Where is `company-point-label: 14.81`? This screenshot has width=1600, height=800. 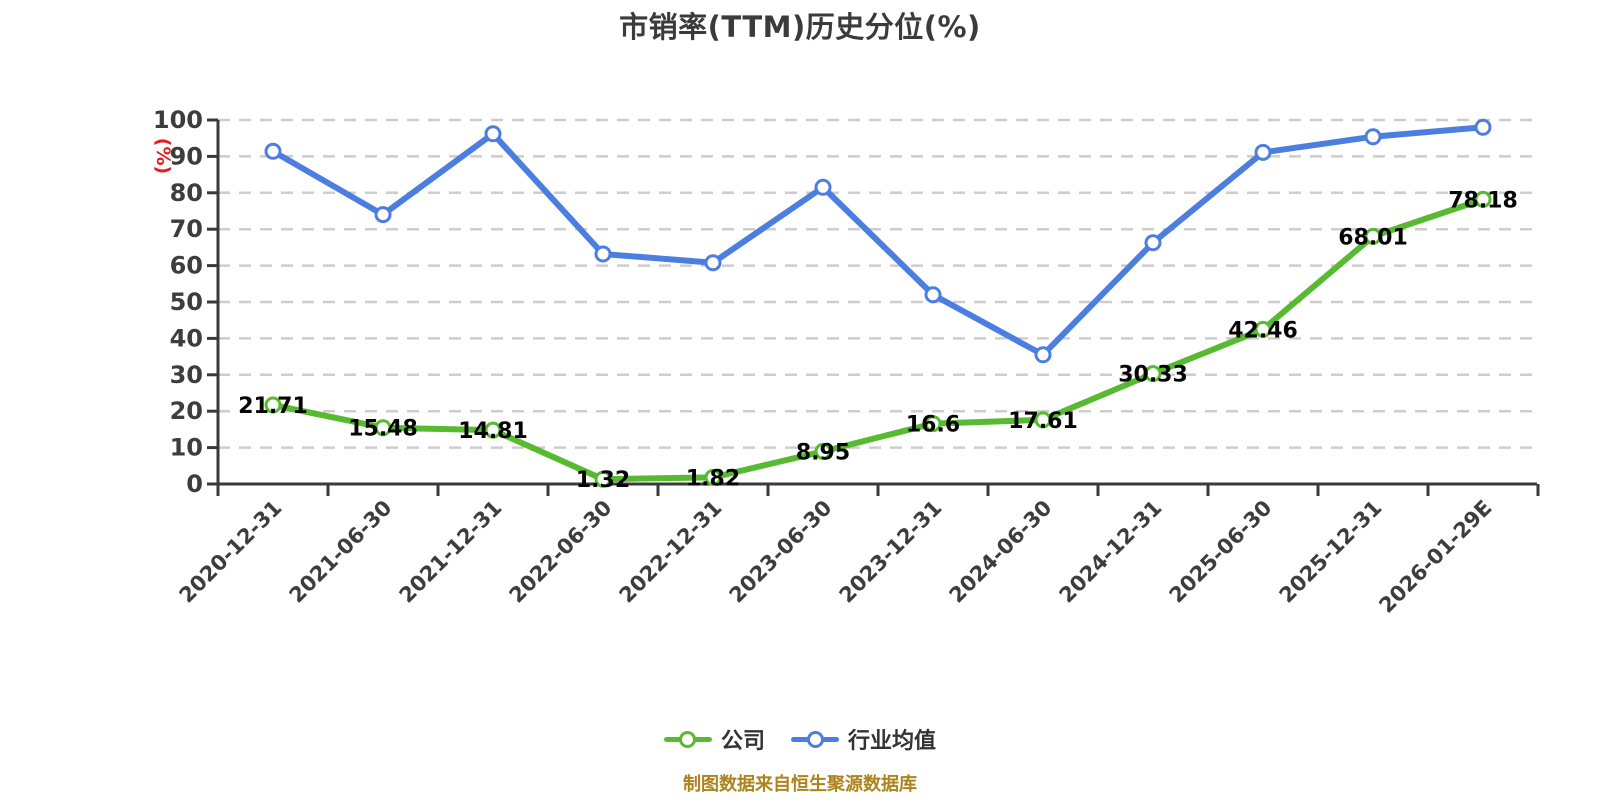
company-point-label: 14.81 is located at coordinates (493, 431).